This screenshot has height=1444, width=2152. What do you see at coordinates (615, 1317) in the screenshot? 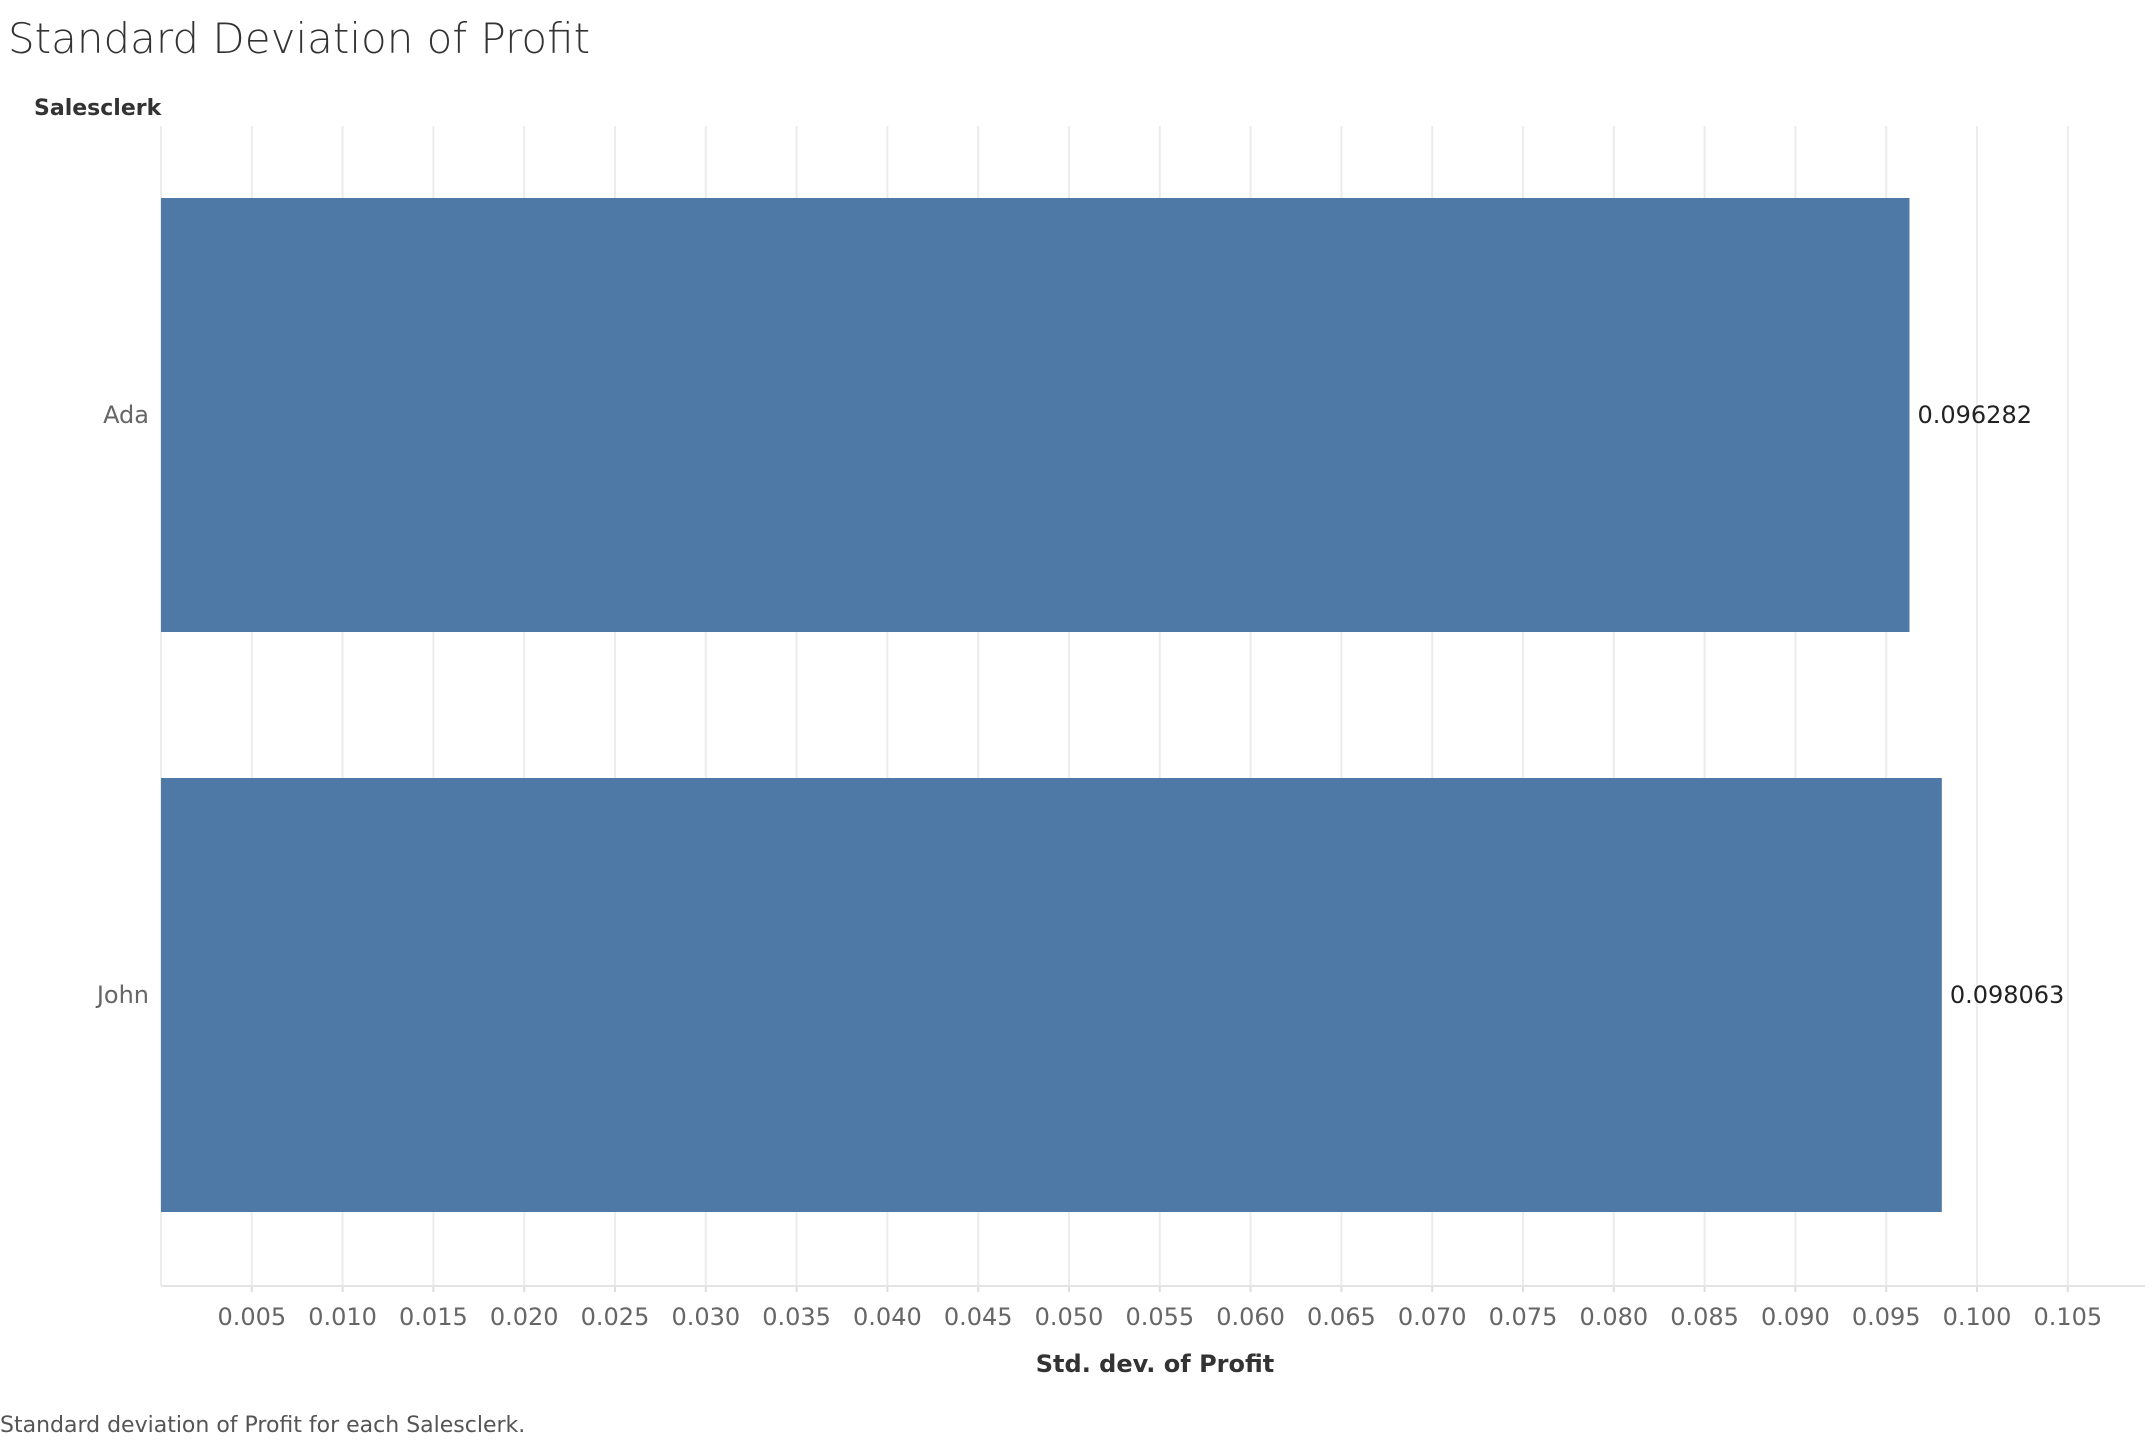
I see `x-tick-label: 0.025` at bounding box center [615, 1317].